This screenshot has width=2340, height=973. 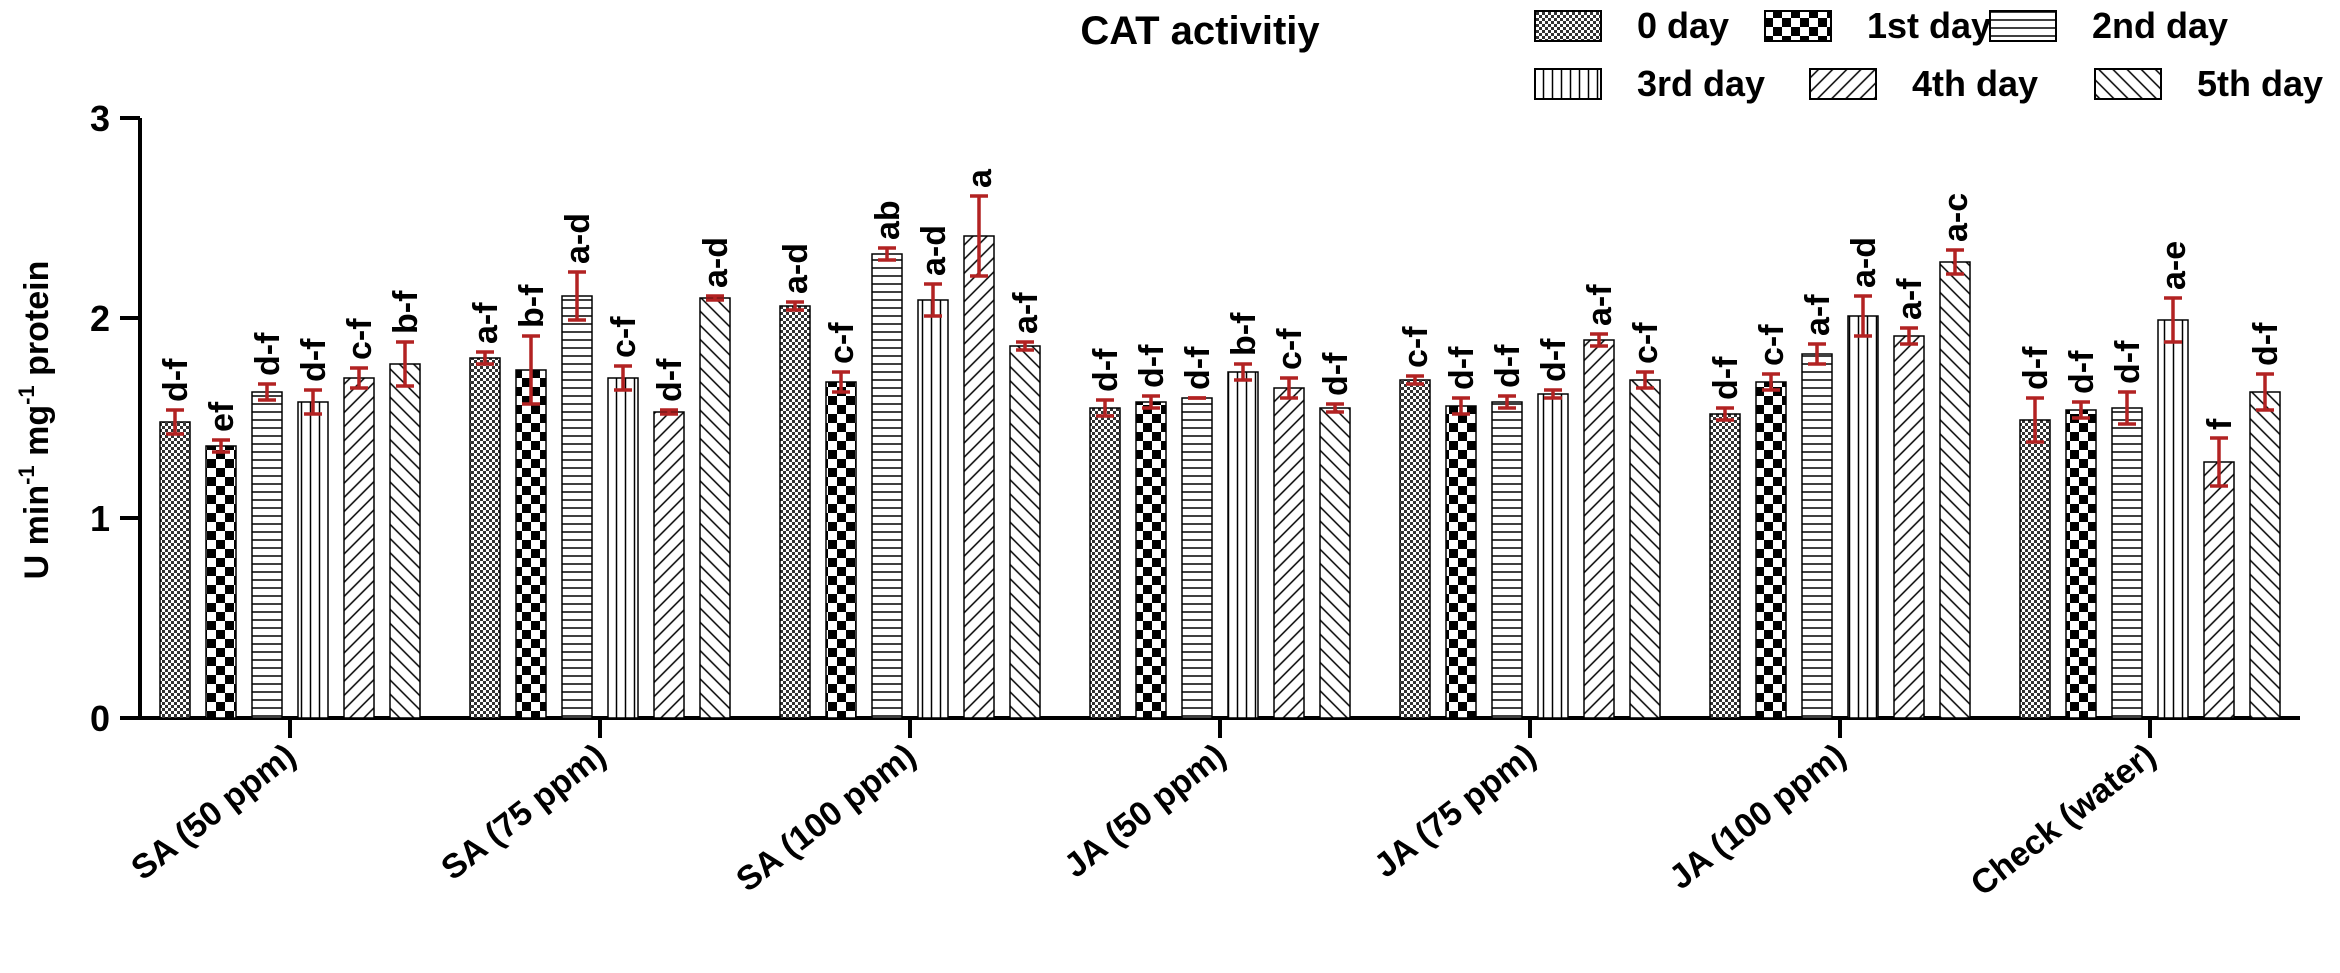 What do you see at coordinates (222, 416) in the screenshot?
I see `significance-letter: ef` at bounding box center [222, 416].